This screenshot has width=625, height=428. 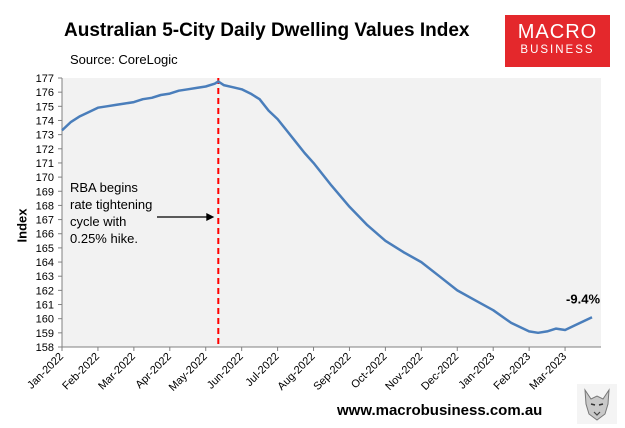 I want to click on x-tick-label: Mar-2023, so click(x=548, y=372).